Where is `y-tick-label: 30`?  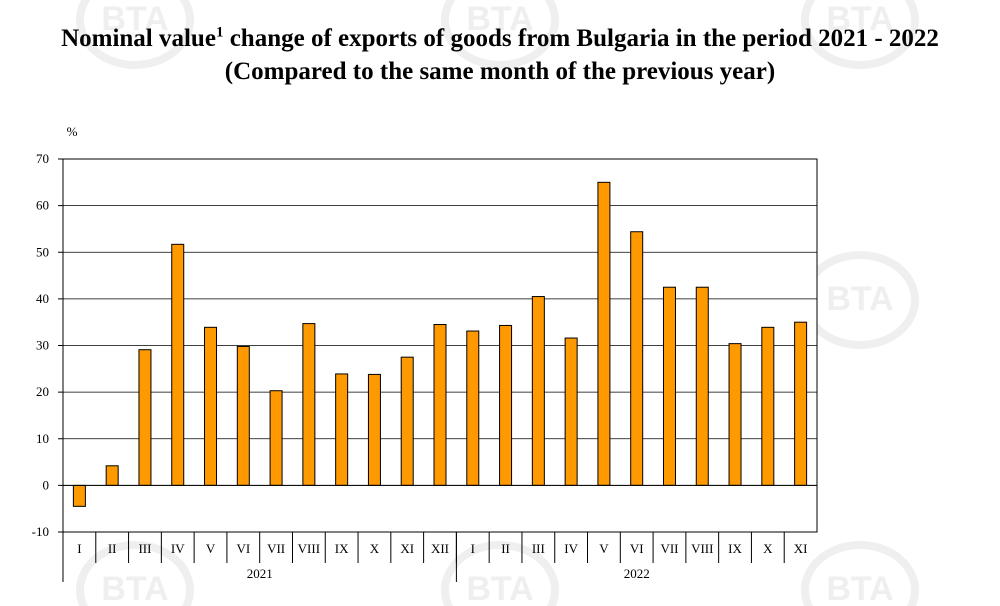 y-tick-label: 30 is located at coordinates (42, 345).